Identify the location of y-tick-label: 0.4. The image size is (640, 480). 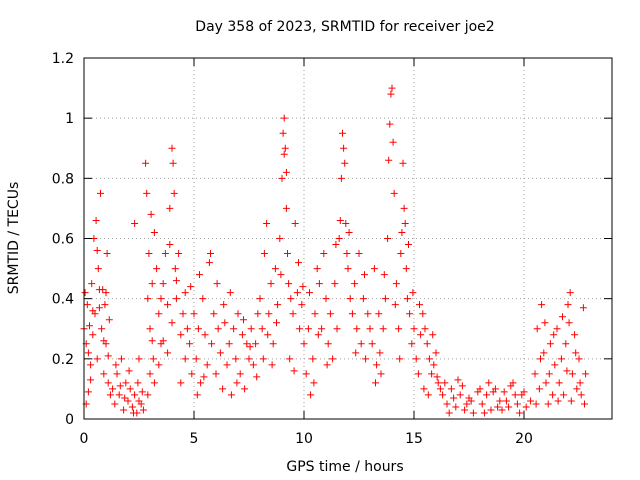
(63, 300).